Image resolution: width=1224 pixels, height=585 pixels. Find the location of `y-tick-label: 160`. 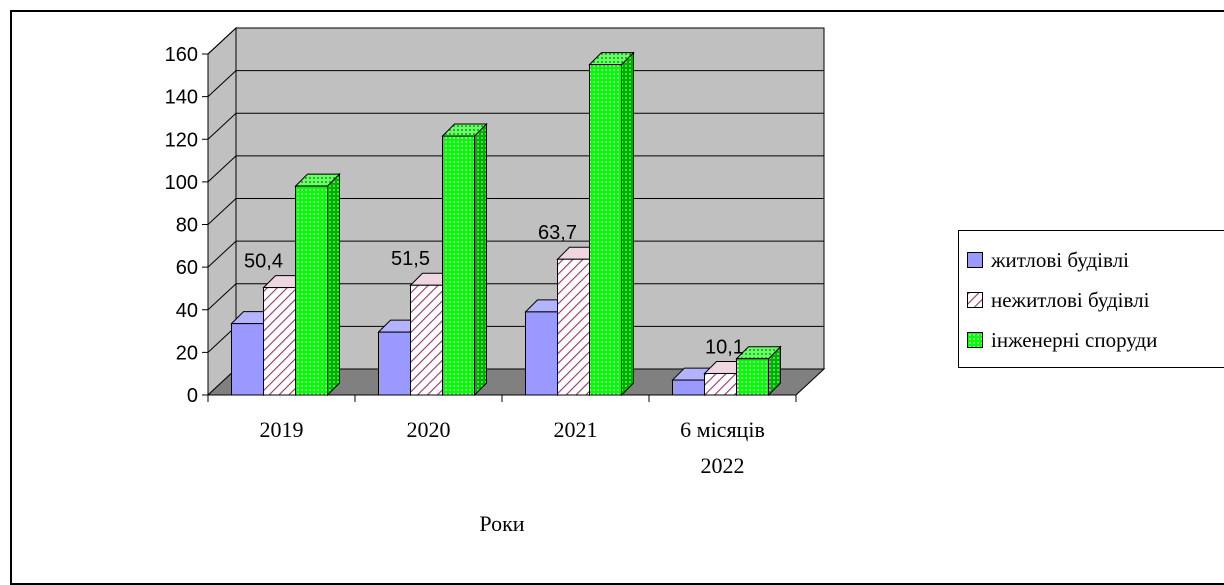

y-tick-label: 160 is located at coordinates (181, 55).